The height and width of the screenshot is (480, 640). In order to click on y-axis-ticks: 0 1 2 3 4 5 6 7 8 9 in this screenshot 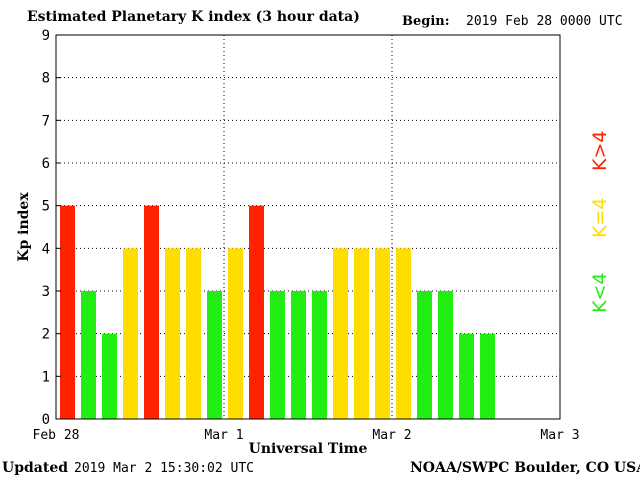, I will do `click(51, 228)`.